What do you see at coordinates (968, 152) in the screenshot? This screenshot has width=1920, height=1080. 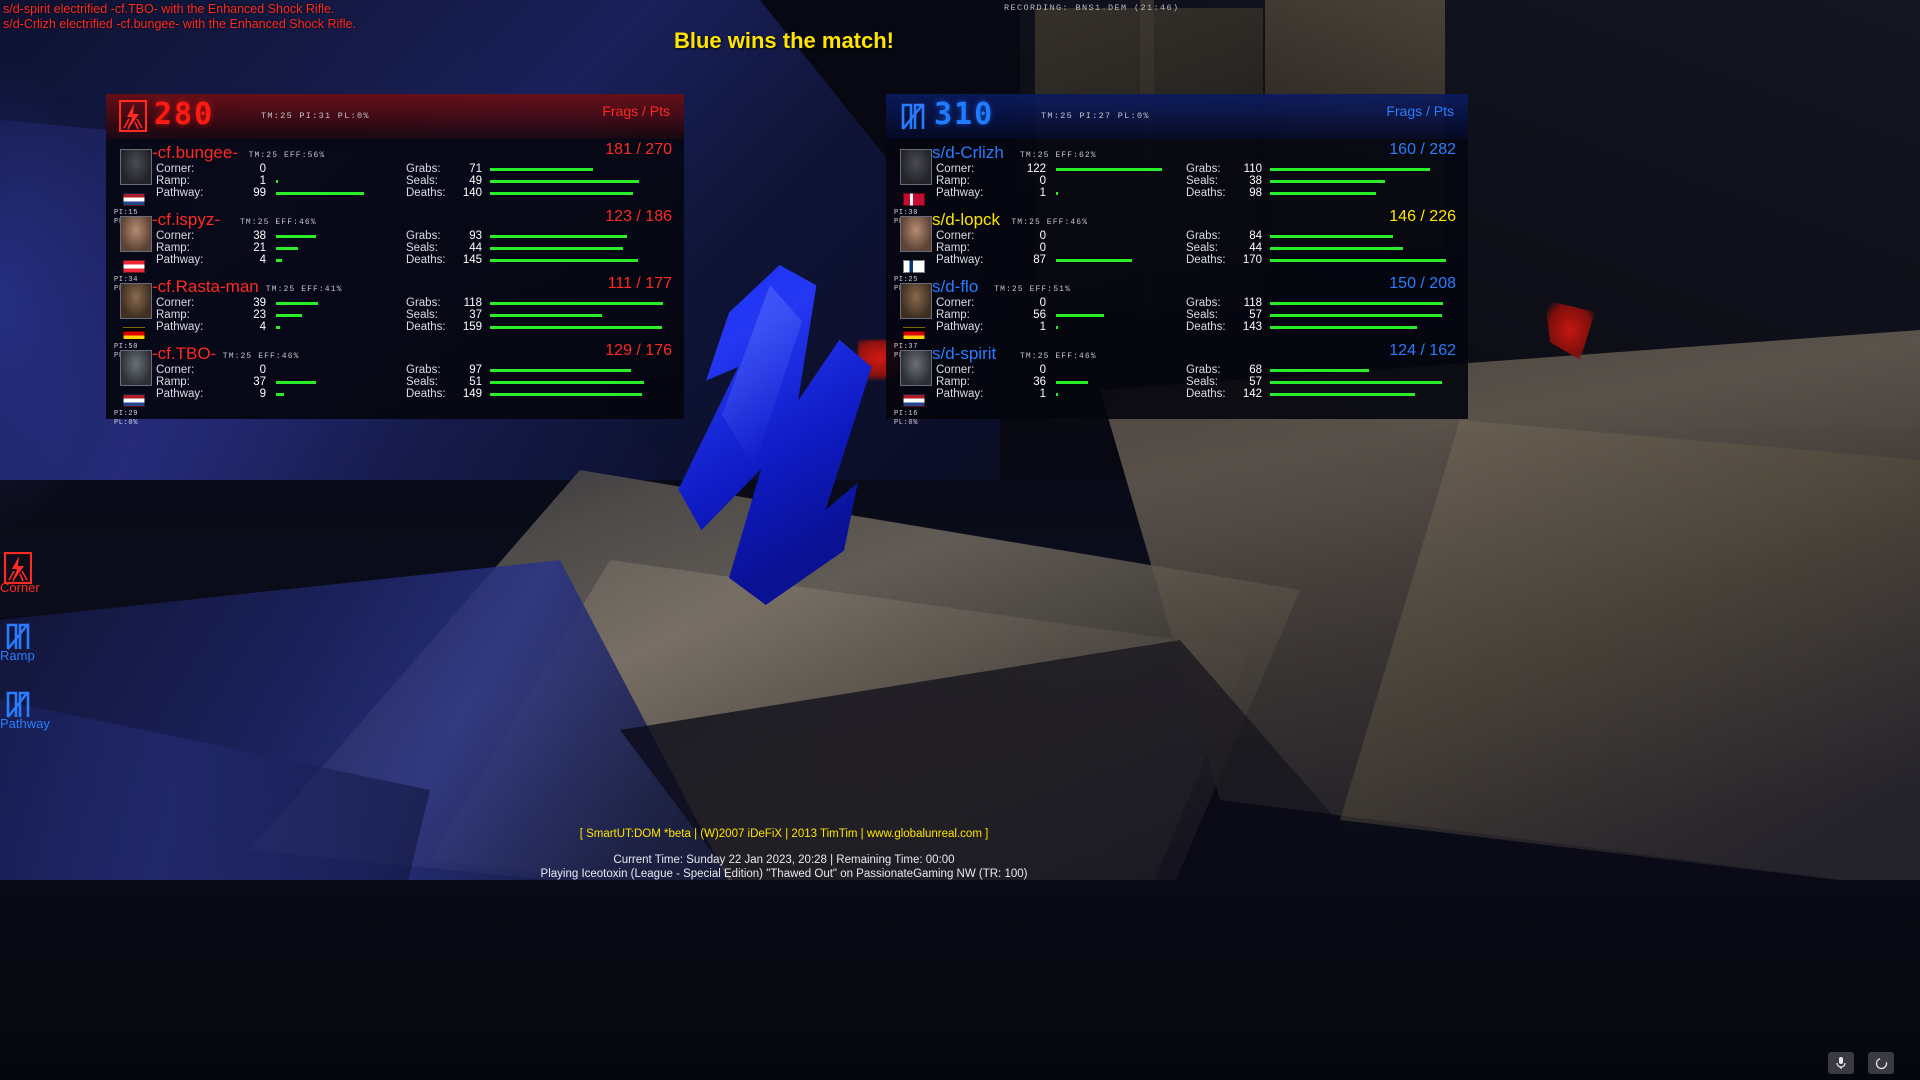 I see `player-name: s/d-Crlizh` at bounding box center [968, 152].